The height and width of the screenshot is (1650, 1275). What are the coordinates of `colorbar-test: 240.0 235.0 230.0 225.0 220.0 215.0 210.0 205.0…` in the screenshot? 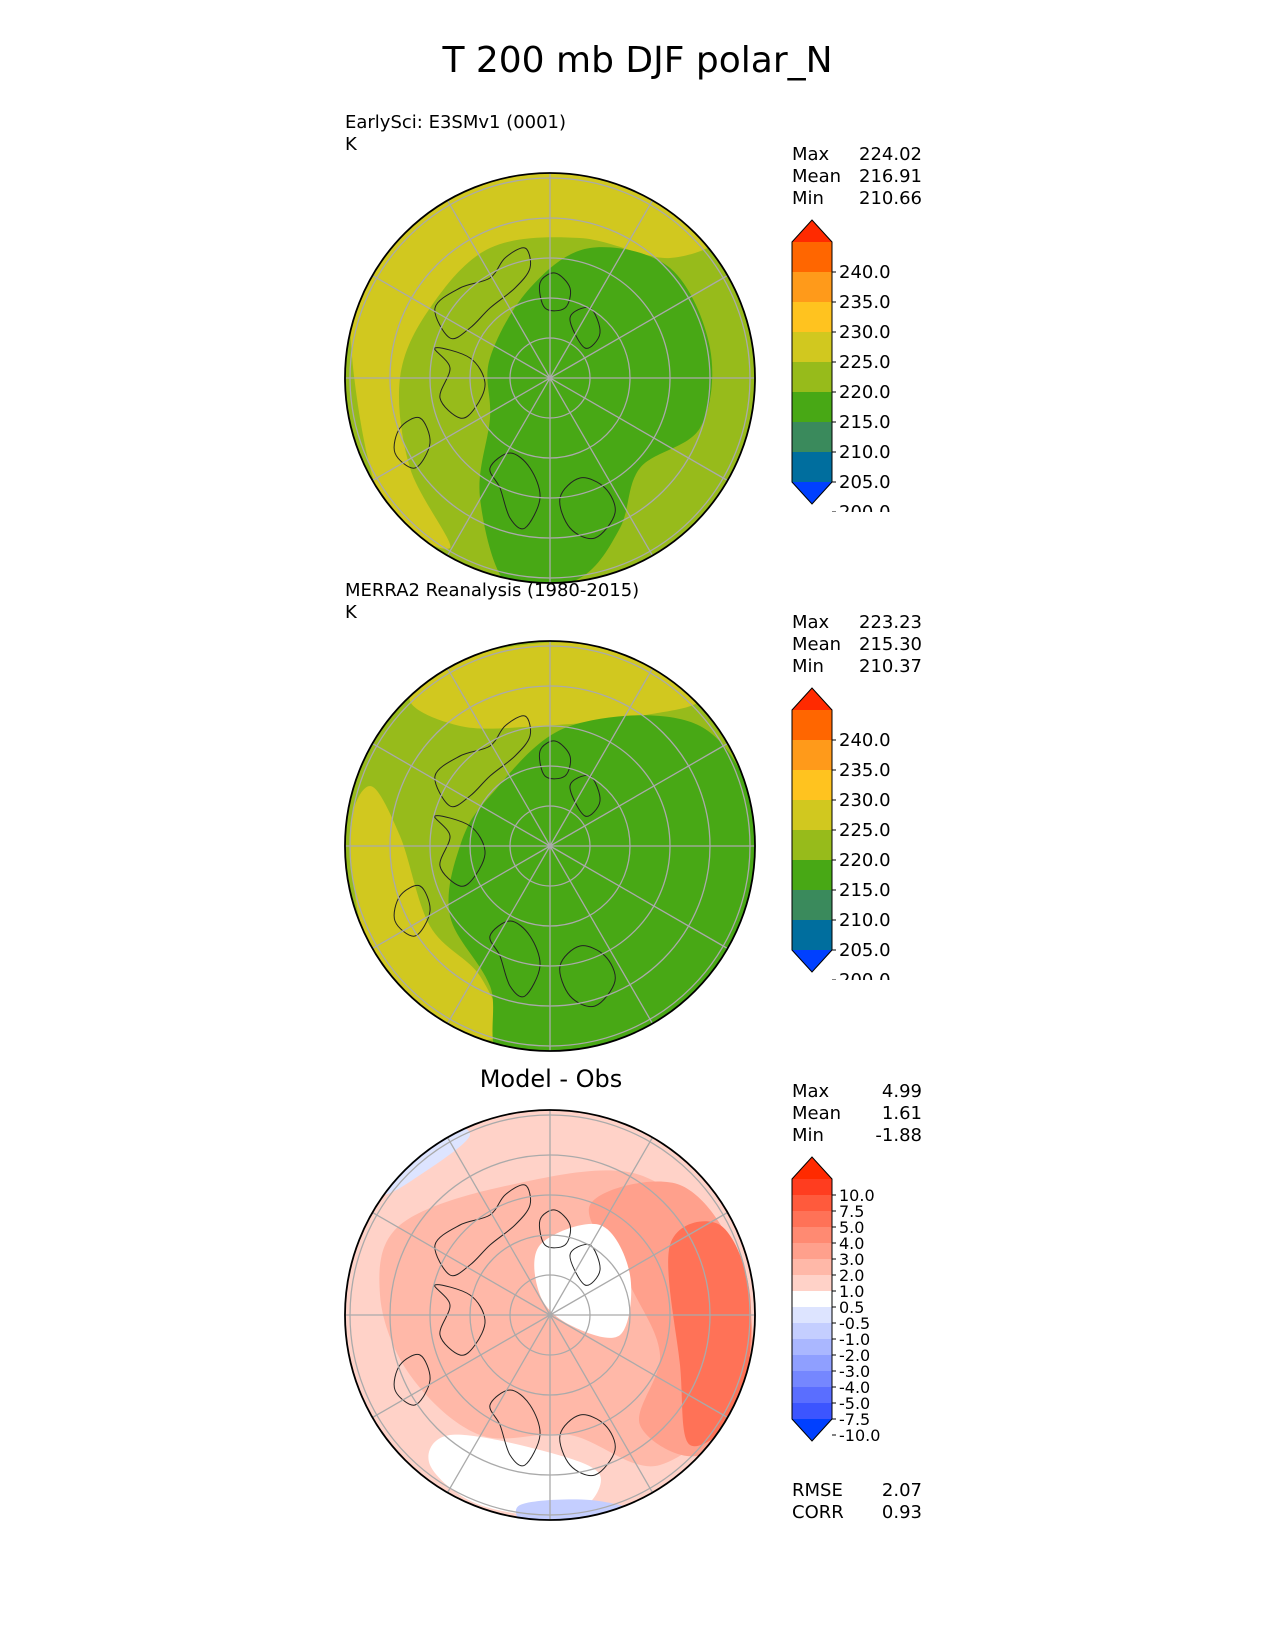 It's located at (841, 365).